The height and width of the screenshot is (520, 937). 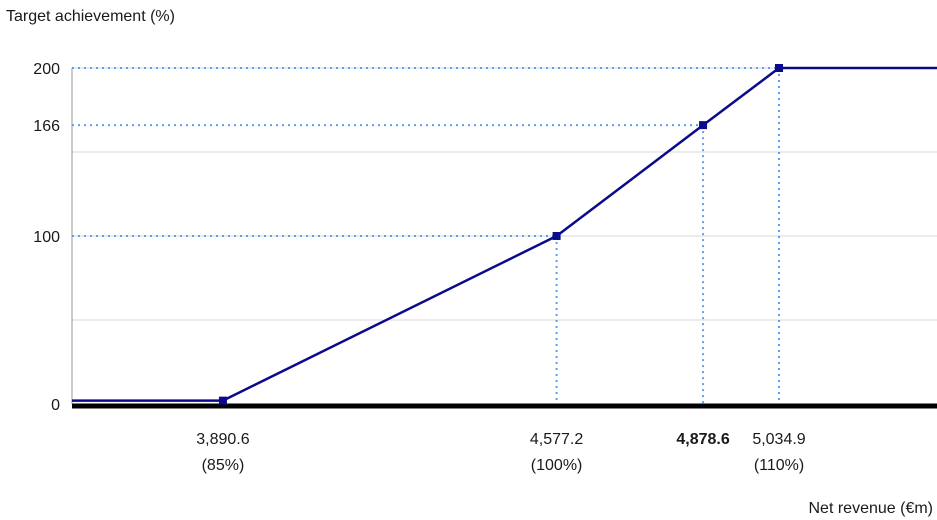 I want to click on data-point-3890.6, so click(x=222, y=400).